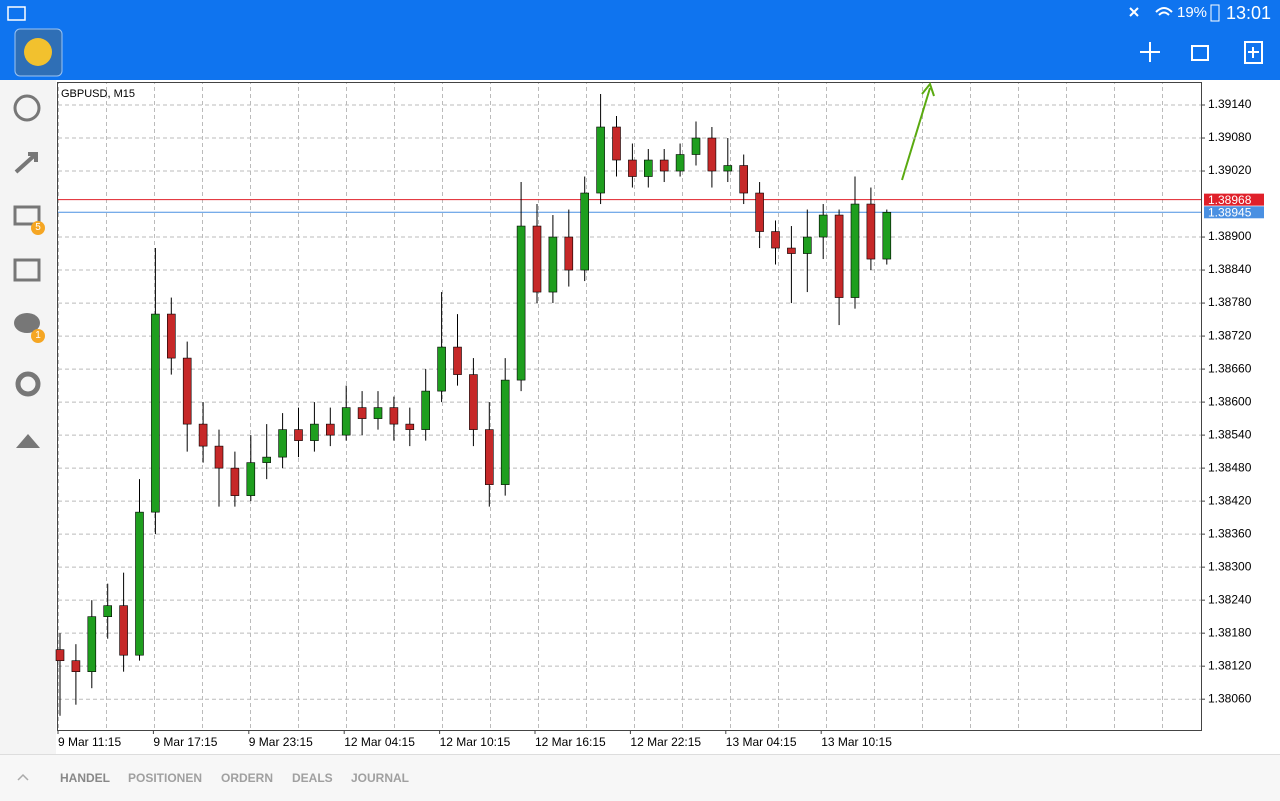 This screenshot has height=801, width=1280. What do you see at coordinates (312, 778) in the screenshot?
I see `tab: DEALS` at bounding box center [312, 778].